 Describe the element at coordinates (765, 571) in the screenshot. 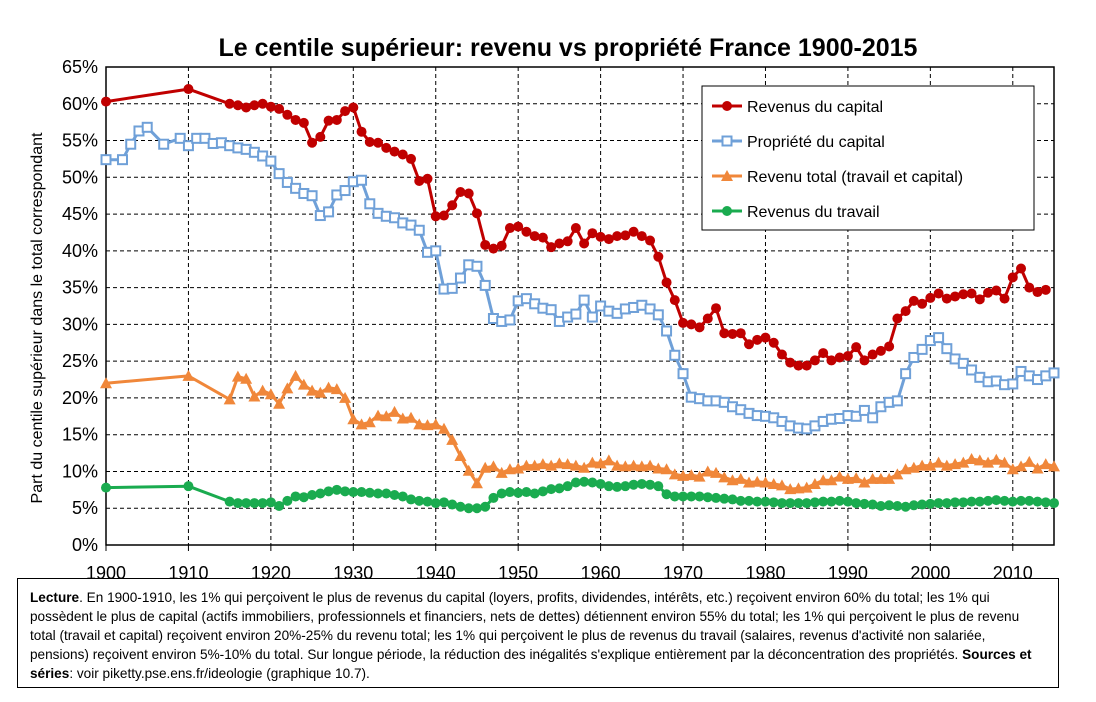

I see `x-tick-label: 1980` at that location.